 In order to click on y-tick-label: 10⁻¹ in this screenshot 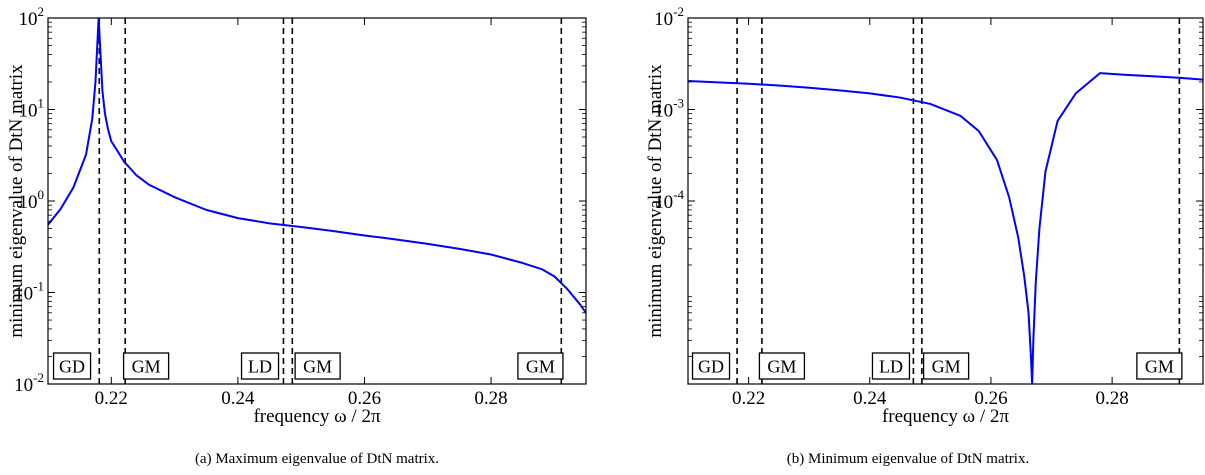, I will do `click(29, 292)`.